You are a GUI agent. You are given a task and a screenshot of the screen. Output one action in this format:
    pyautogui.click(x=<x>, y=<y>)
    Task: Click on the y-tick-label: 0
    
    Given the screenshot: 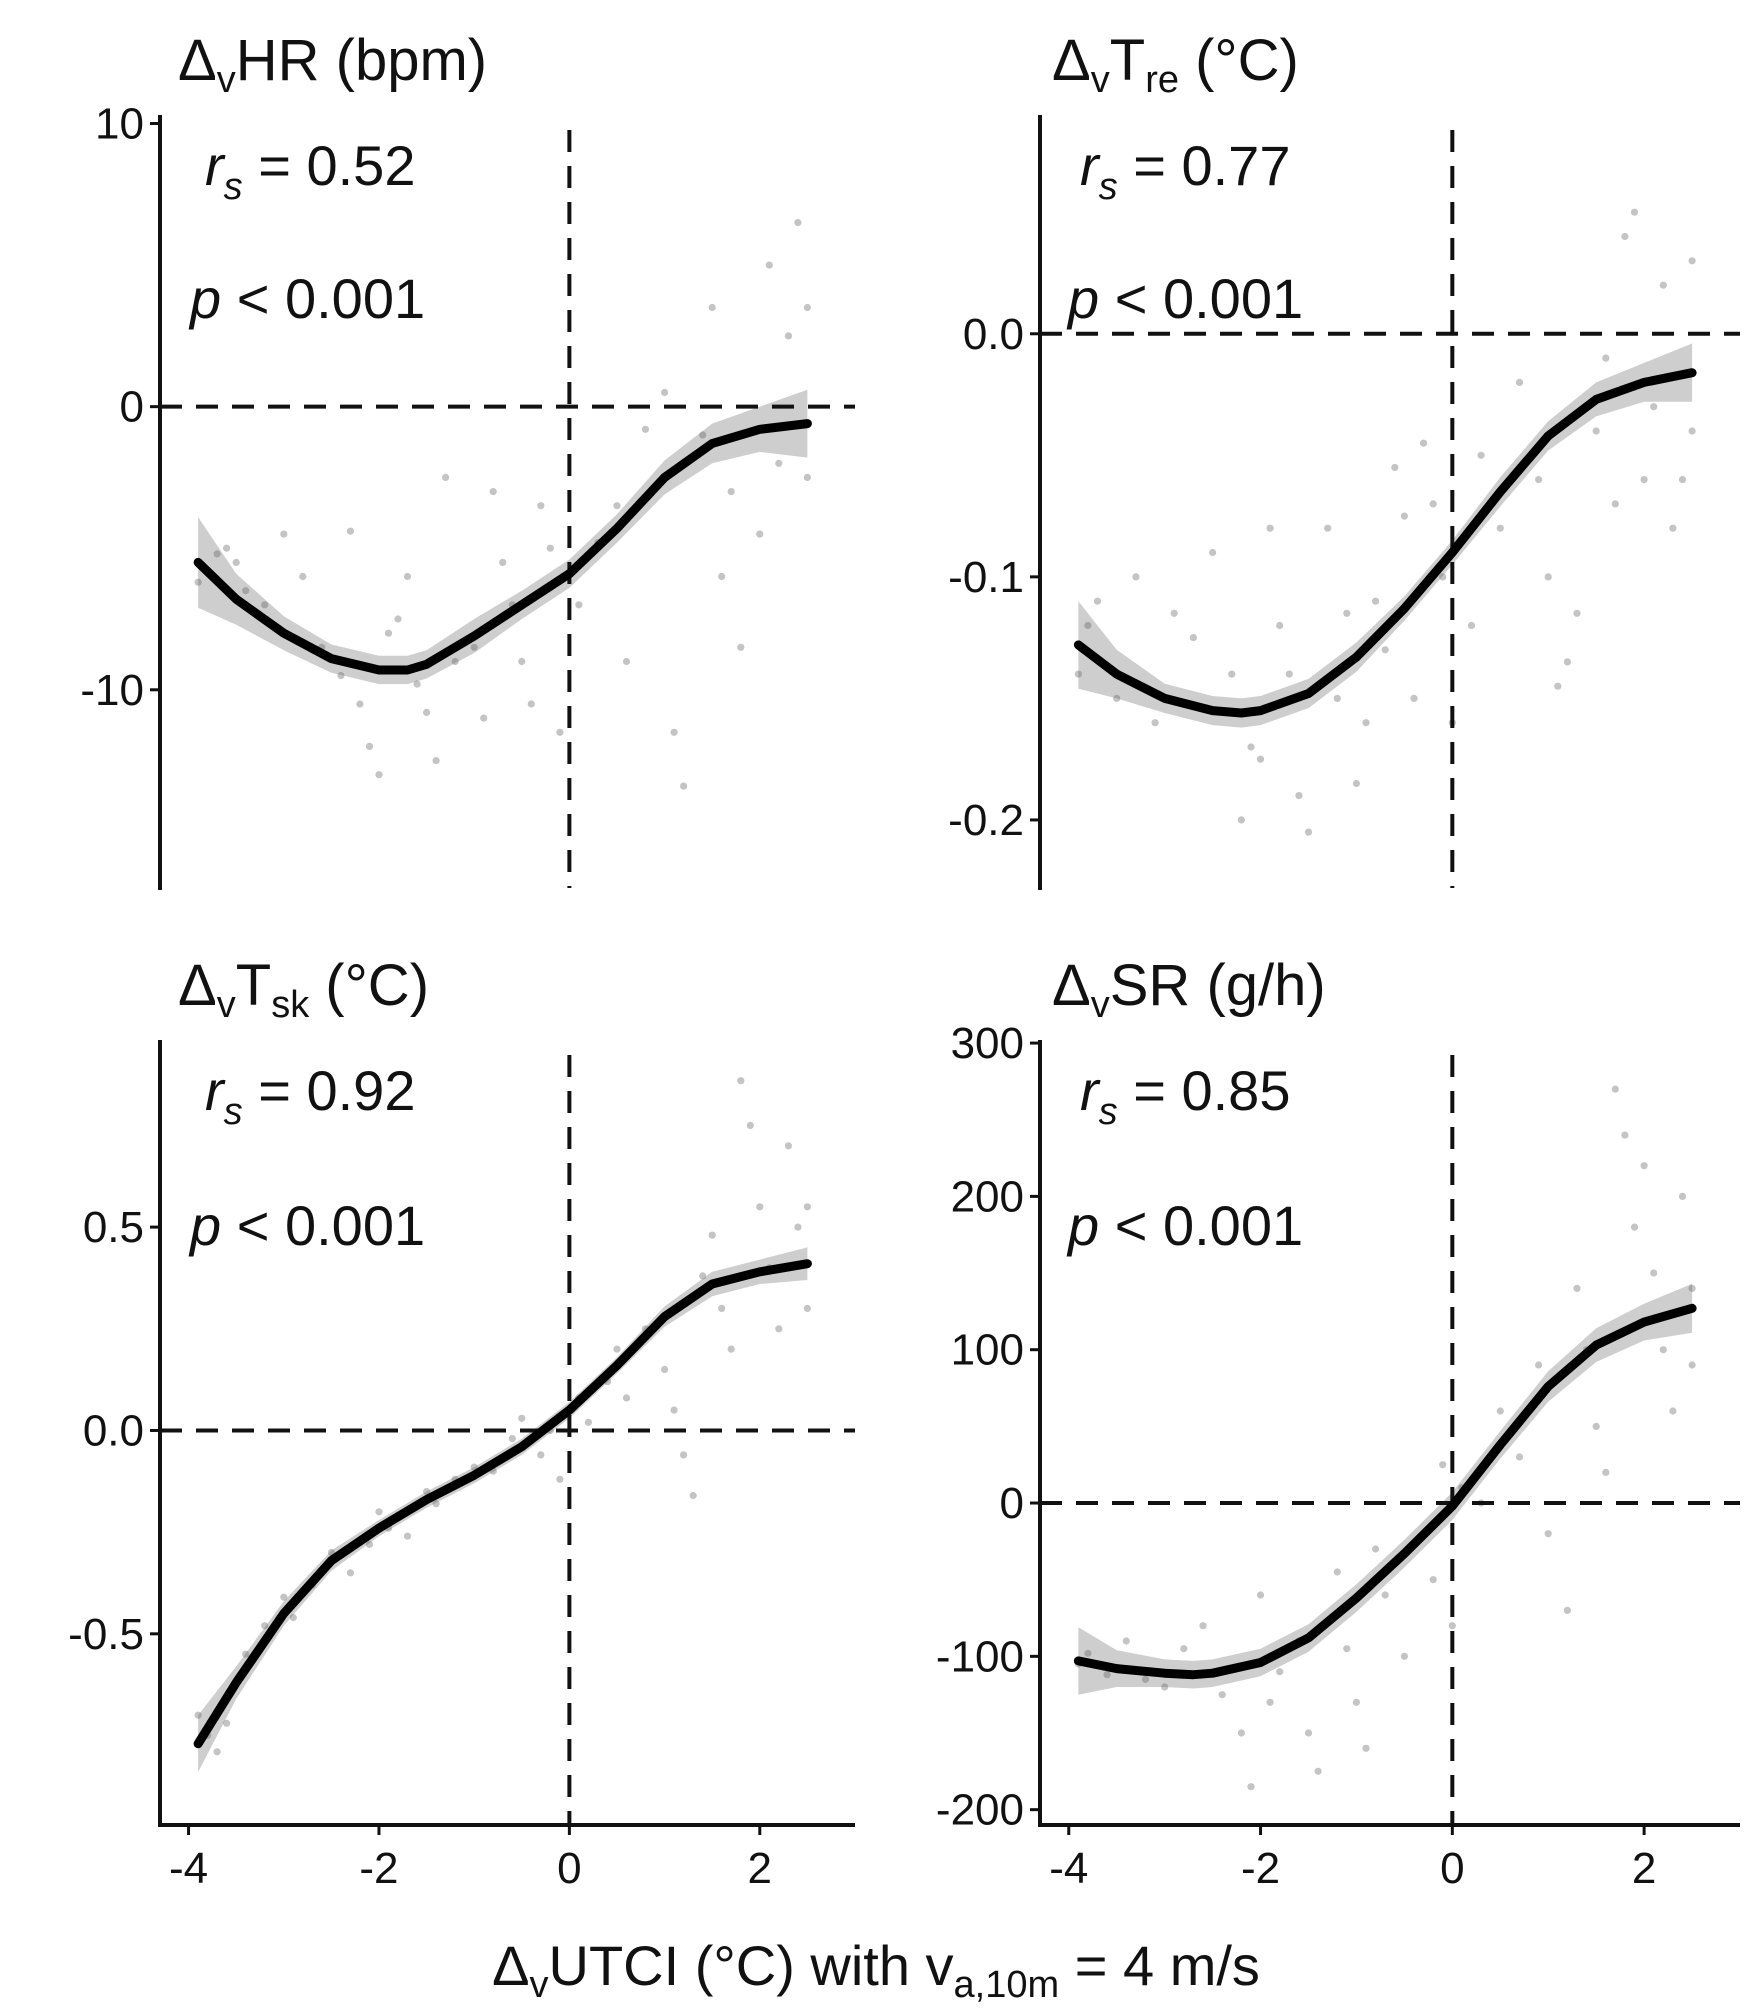 What is the action you would take?
    pyautogui.click(x=132, y=407)
    